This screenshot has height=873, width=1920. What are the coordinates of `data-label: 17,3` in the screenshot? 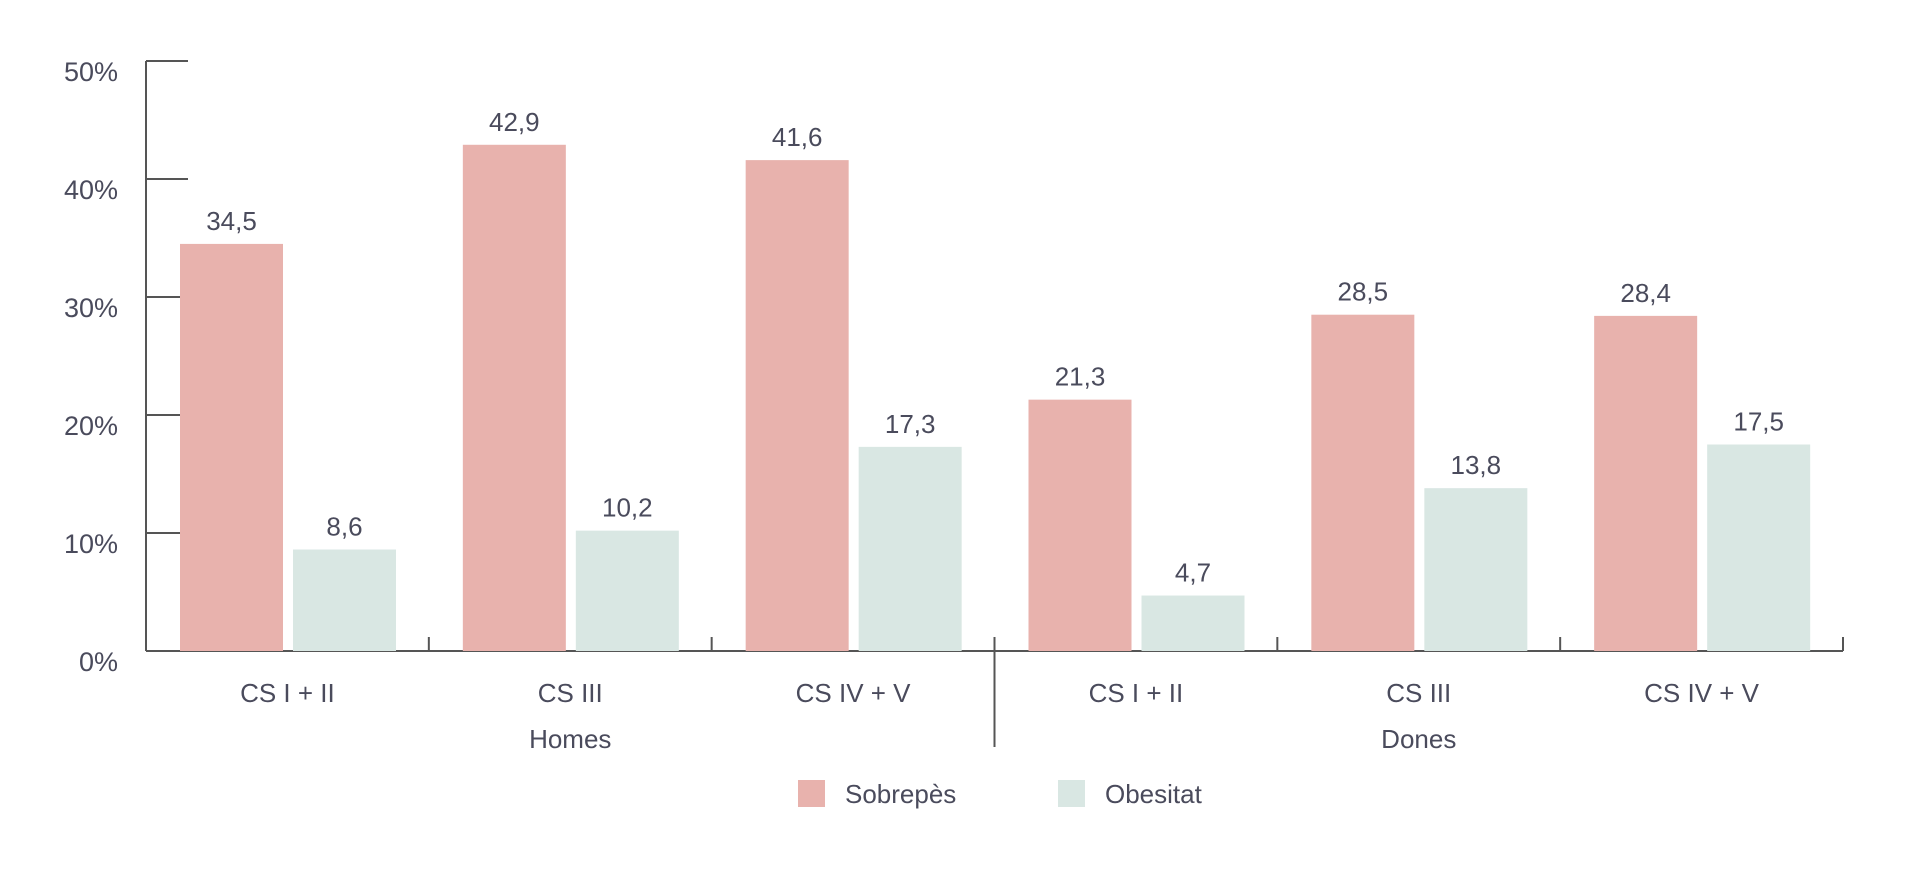 It's located at (910, 424).